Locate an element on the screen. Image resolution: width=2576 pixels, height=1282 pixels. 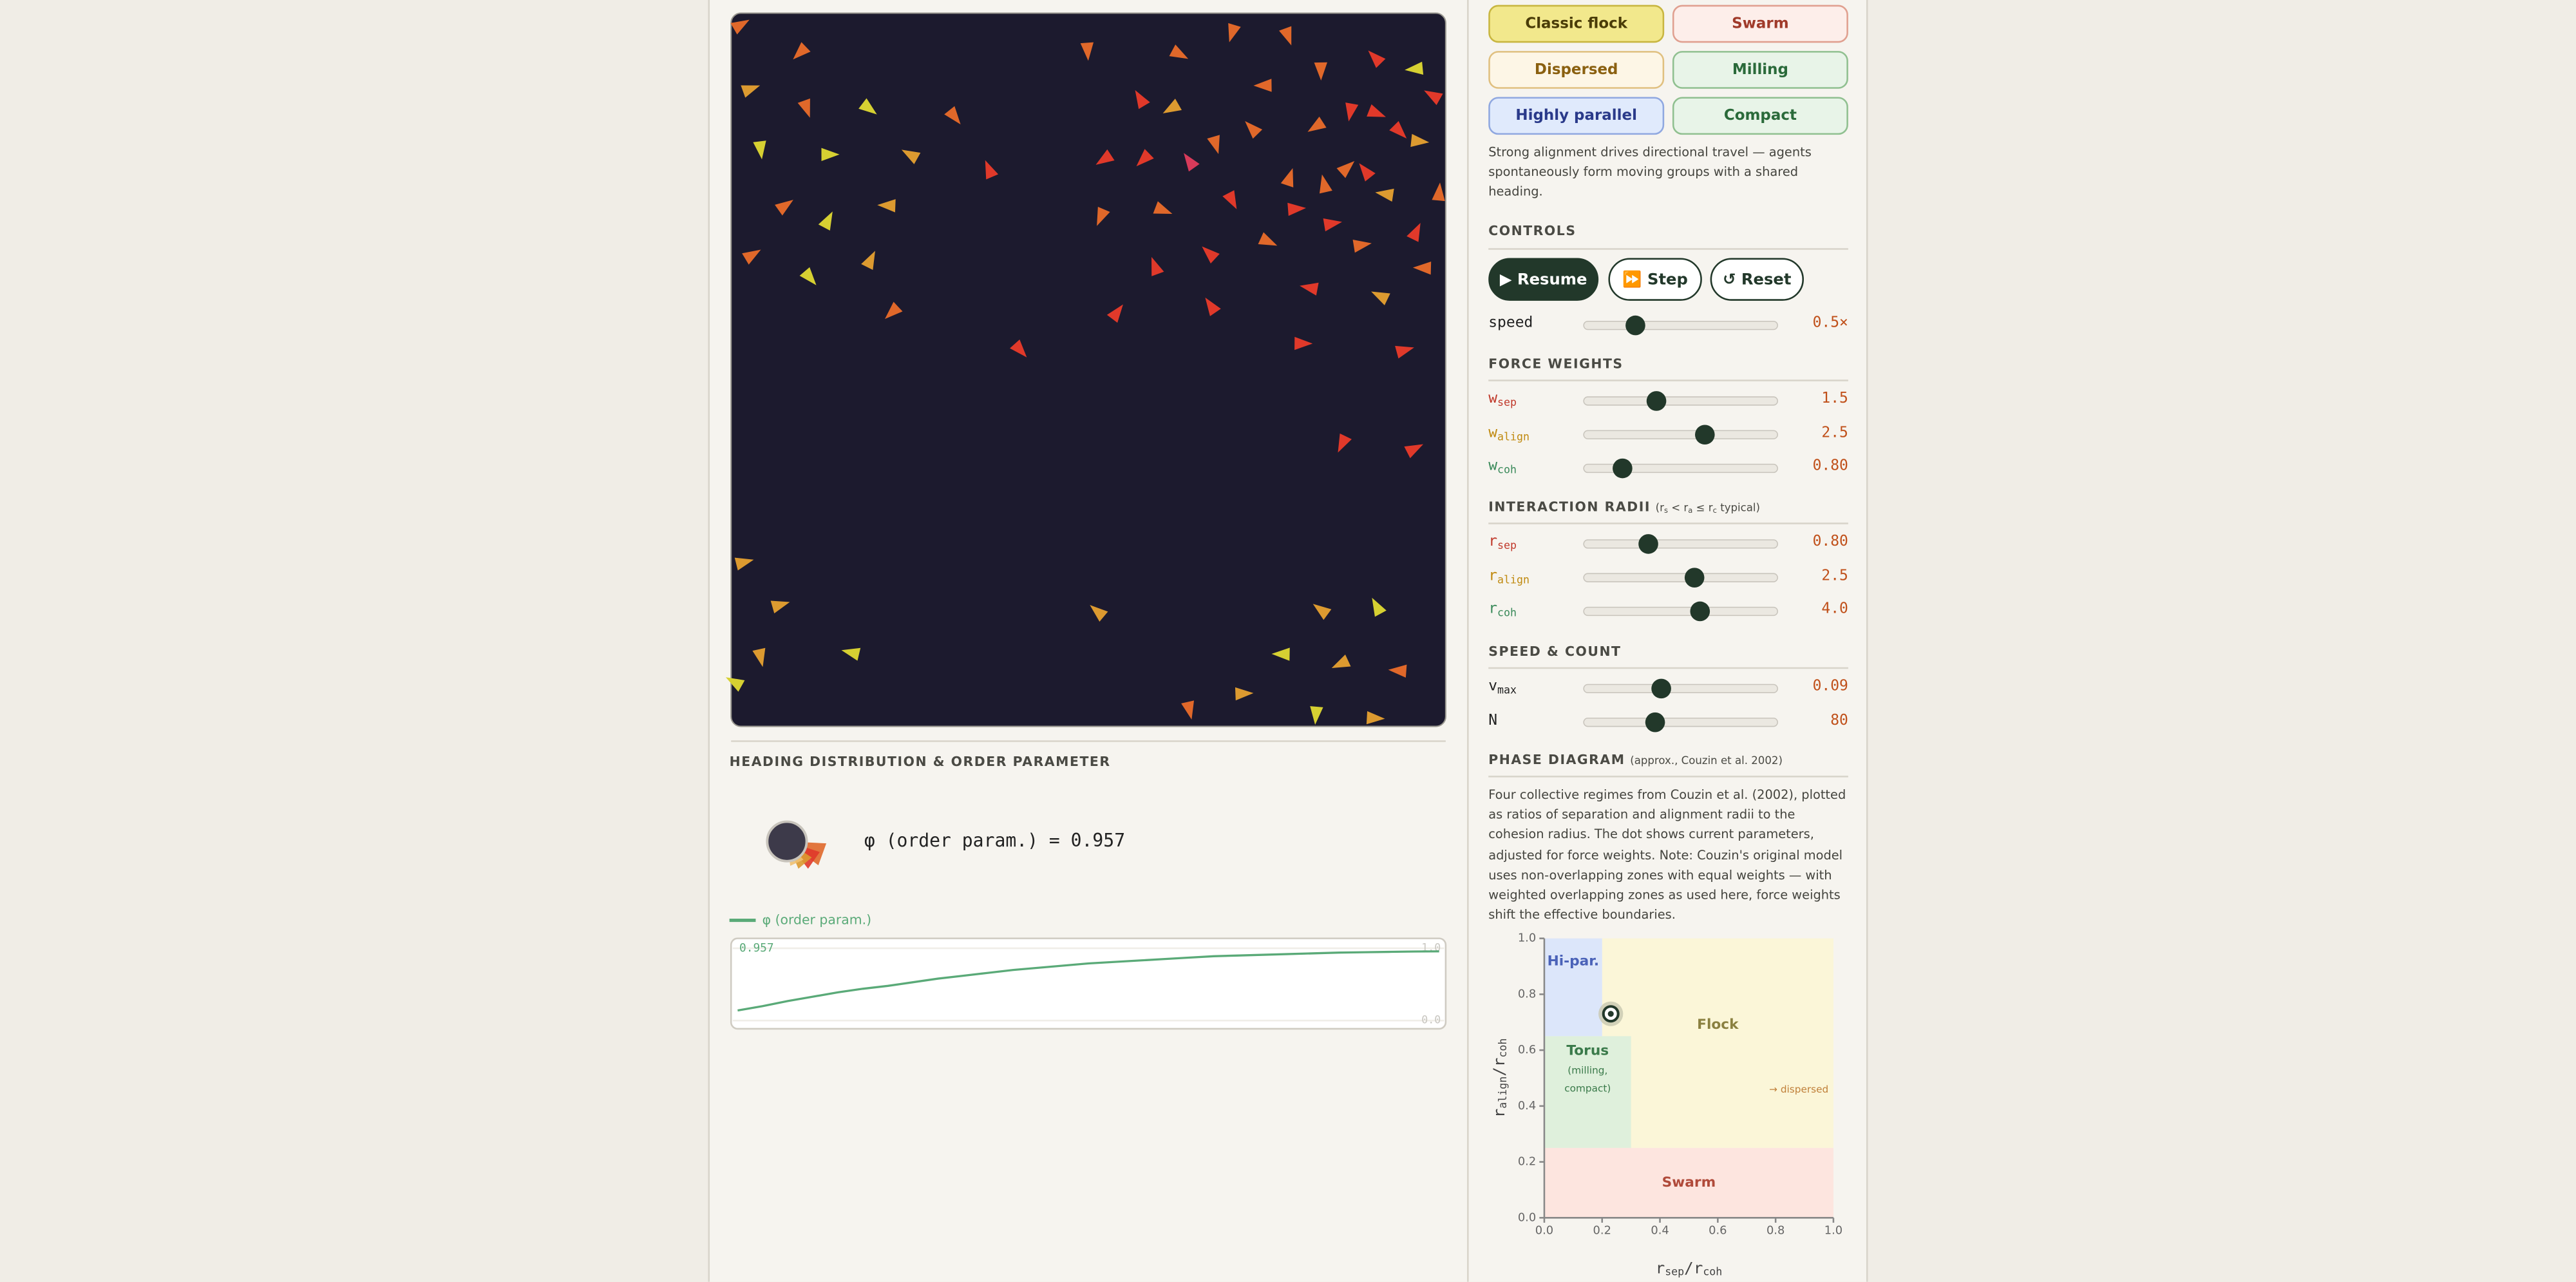
slider-subscript: coh is located at coordinates (1507, 470).